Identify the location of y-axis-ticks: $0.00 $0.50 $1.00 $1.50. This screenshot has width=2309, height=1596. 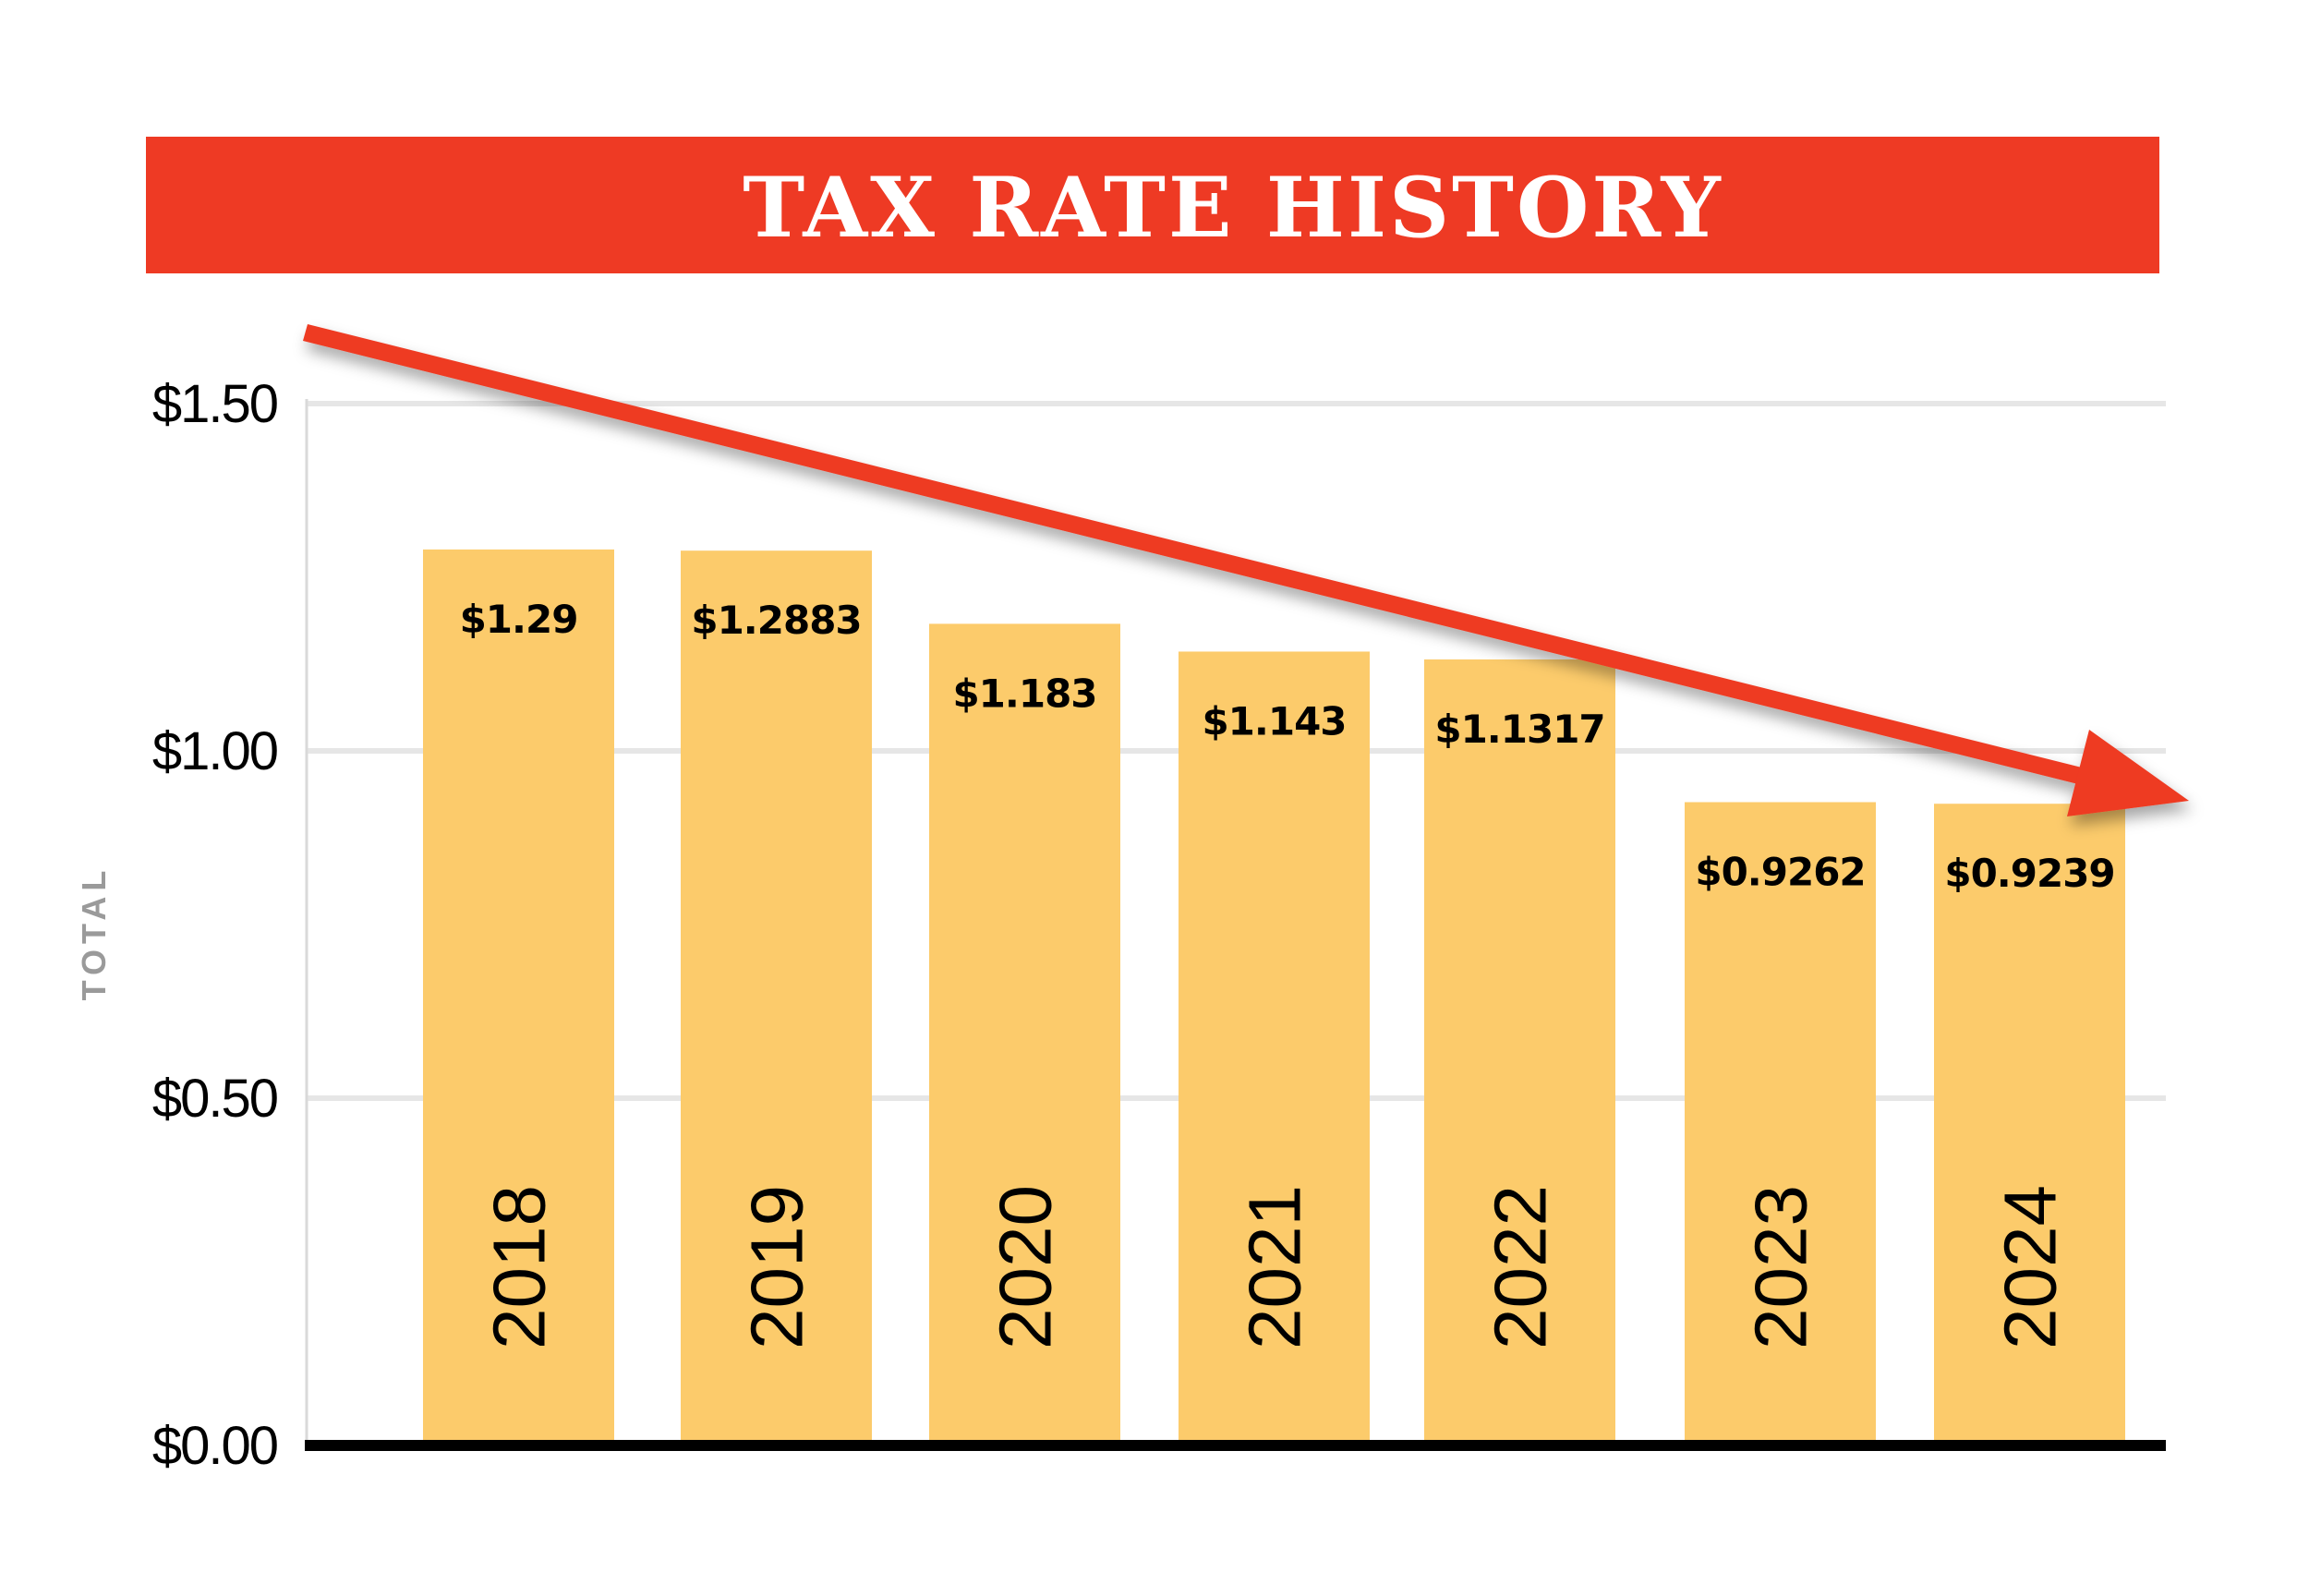
(216, 925).